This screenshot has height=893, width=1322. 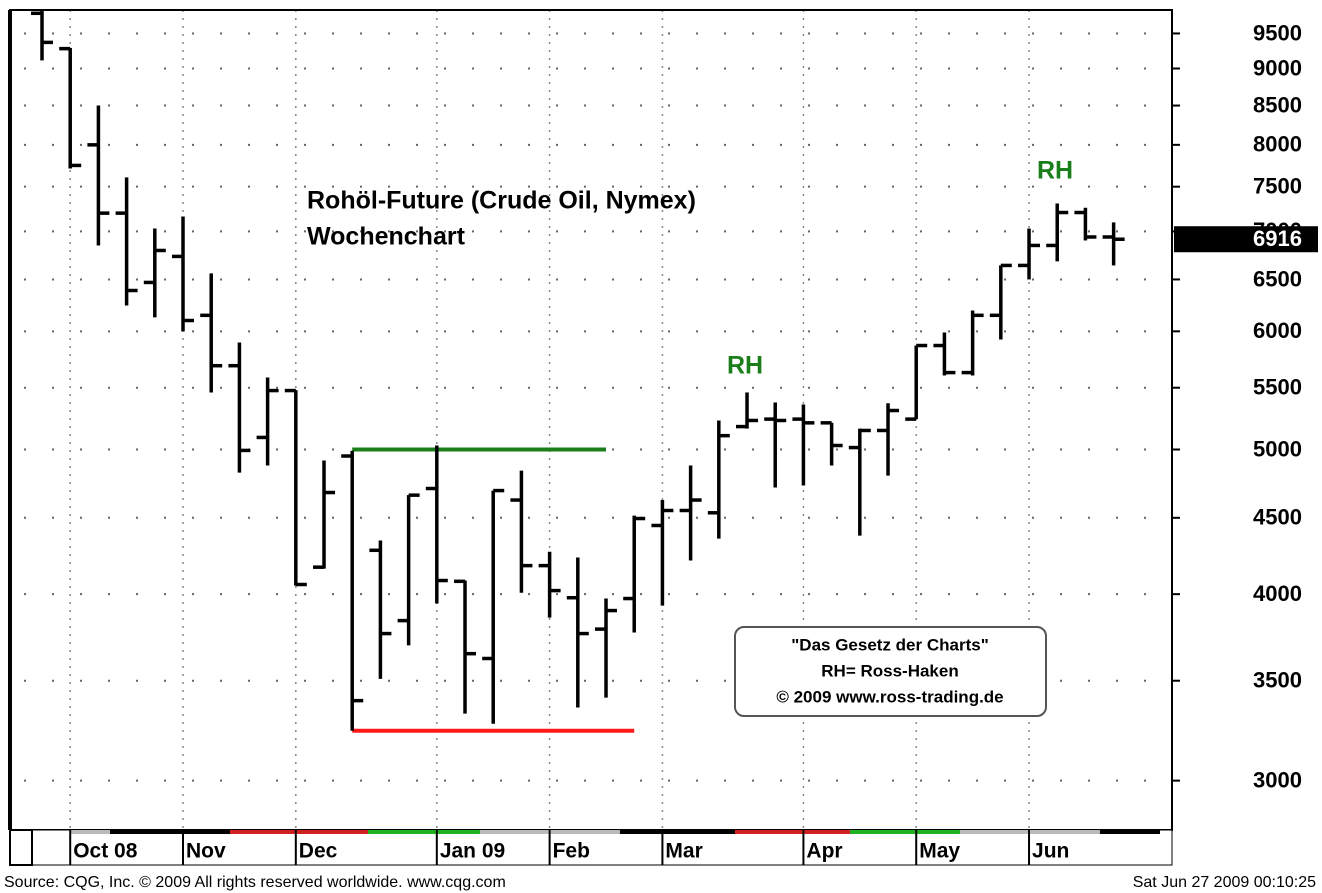 What do you see at coordinates (105, 851) in the screenshot?
I see `x-tick-label: Oct 08` at bounding box center [105, 851].